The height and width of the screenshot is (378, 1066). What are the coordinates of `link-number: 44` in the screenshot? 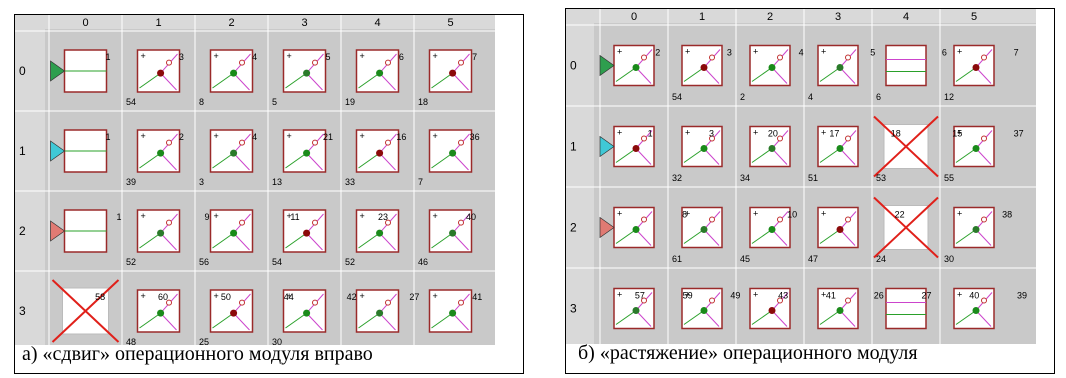 It's located at (289, 297).